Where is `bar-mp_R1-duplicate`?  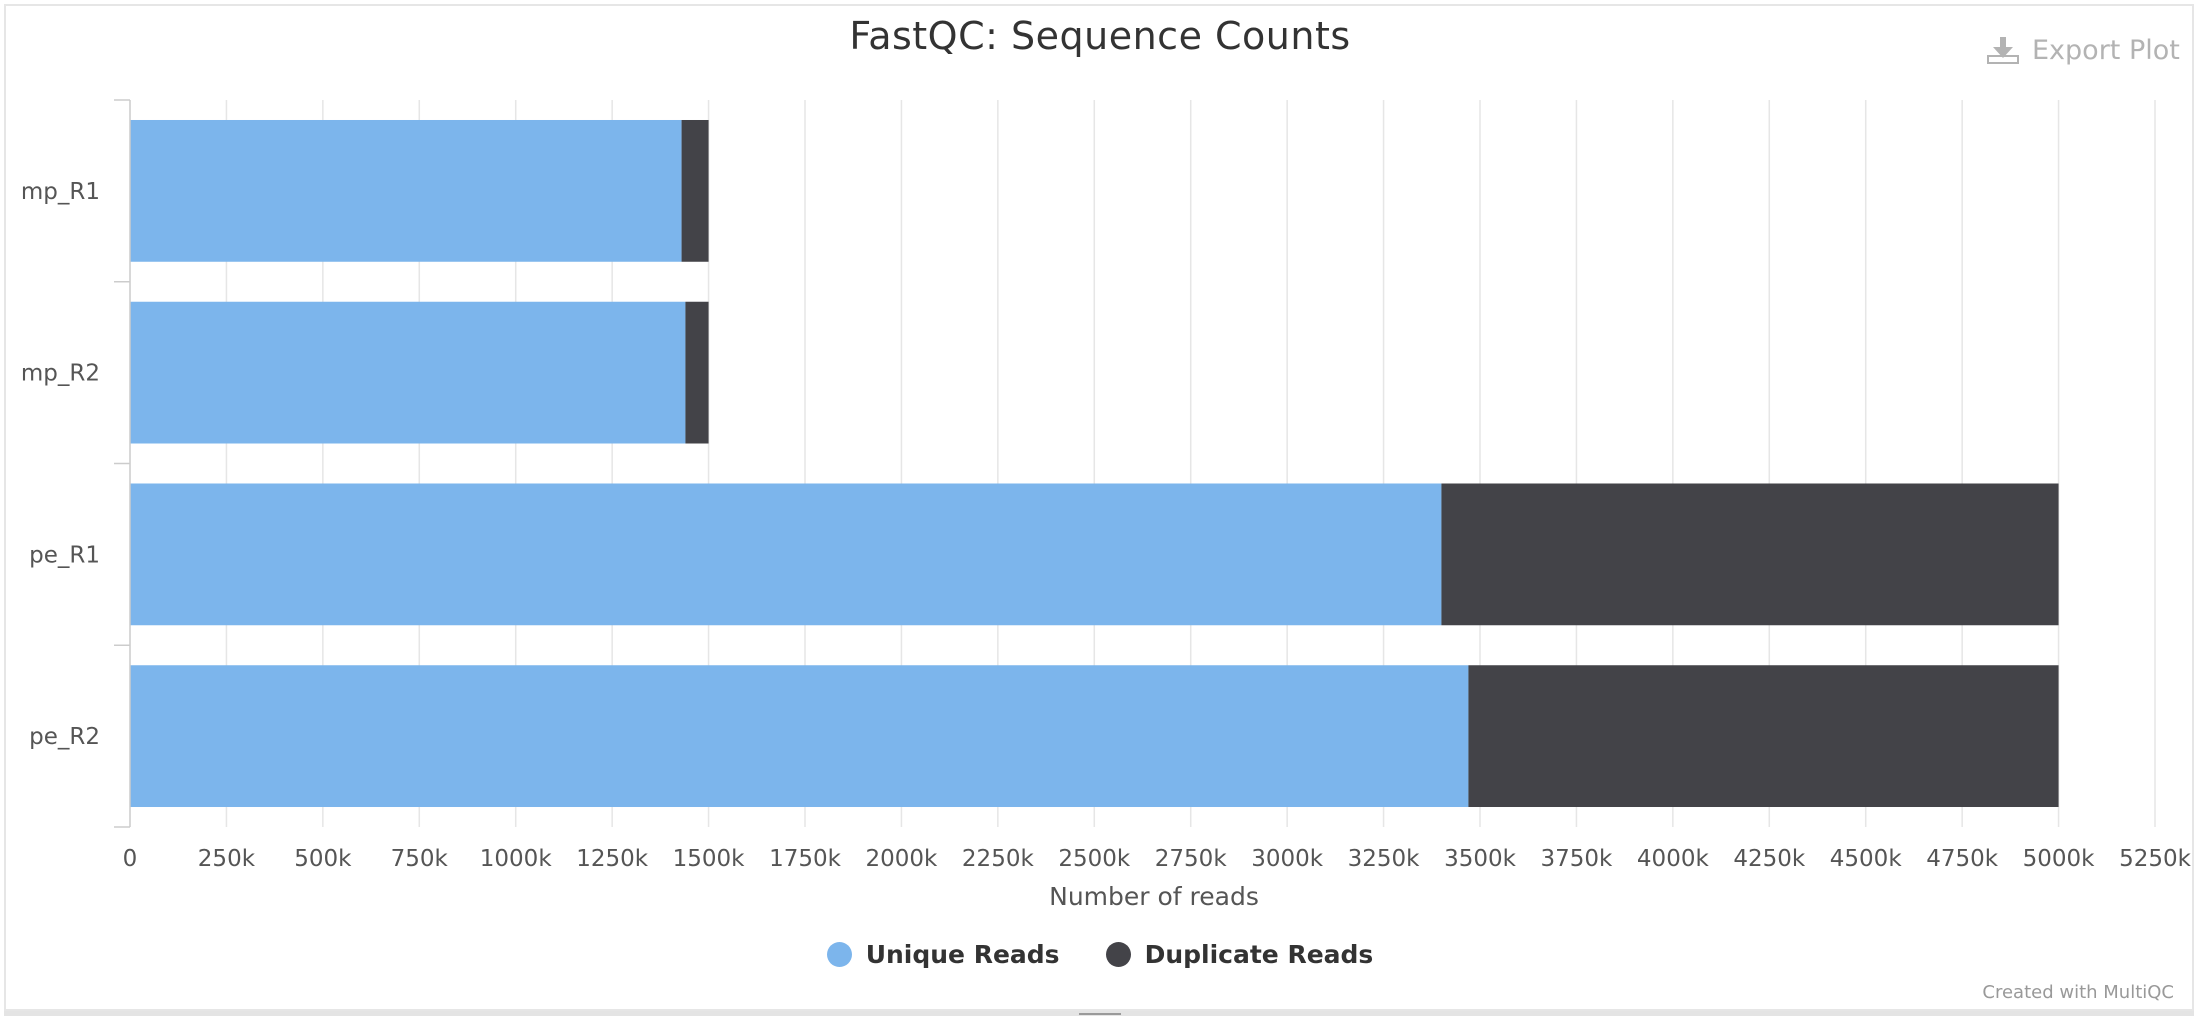 bar-mp_R1-duplicate is located at coordinates (695, 190).